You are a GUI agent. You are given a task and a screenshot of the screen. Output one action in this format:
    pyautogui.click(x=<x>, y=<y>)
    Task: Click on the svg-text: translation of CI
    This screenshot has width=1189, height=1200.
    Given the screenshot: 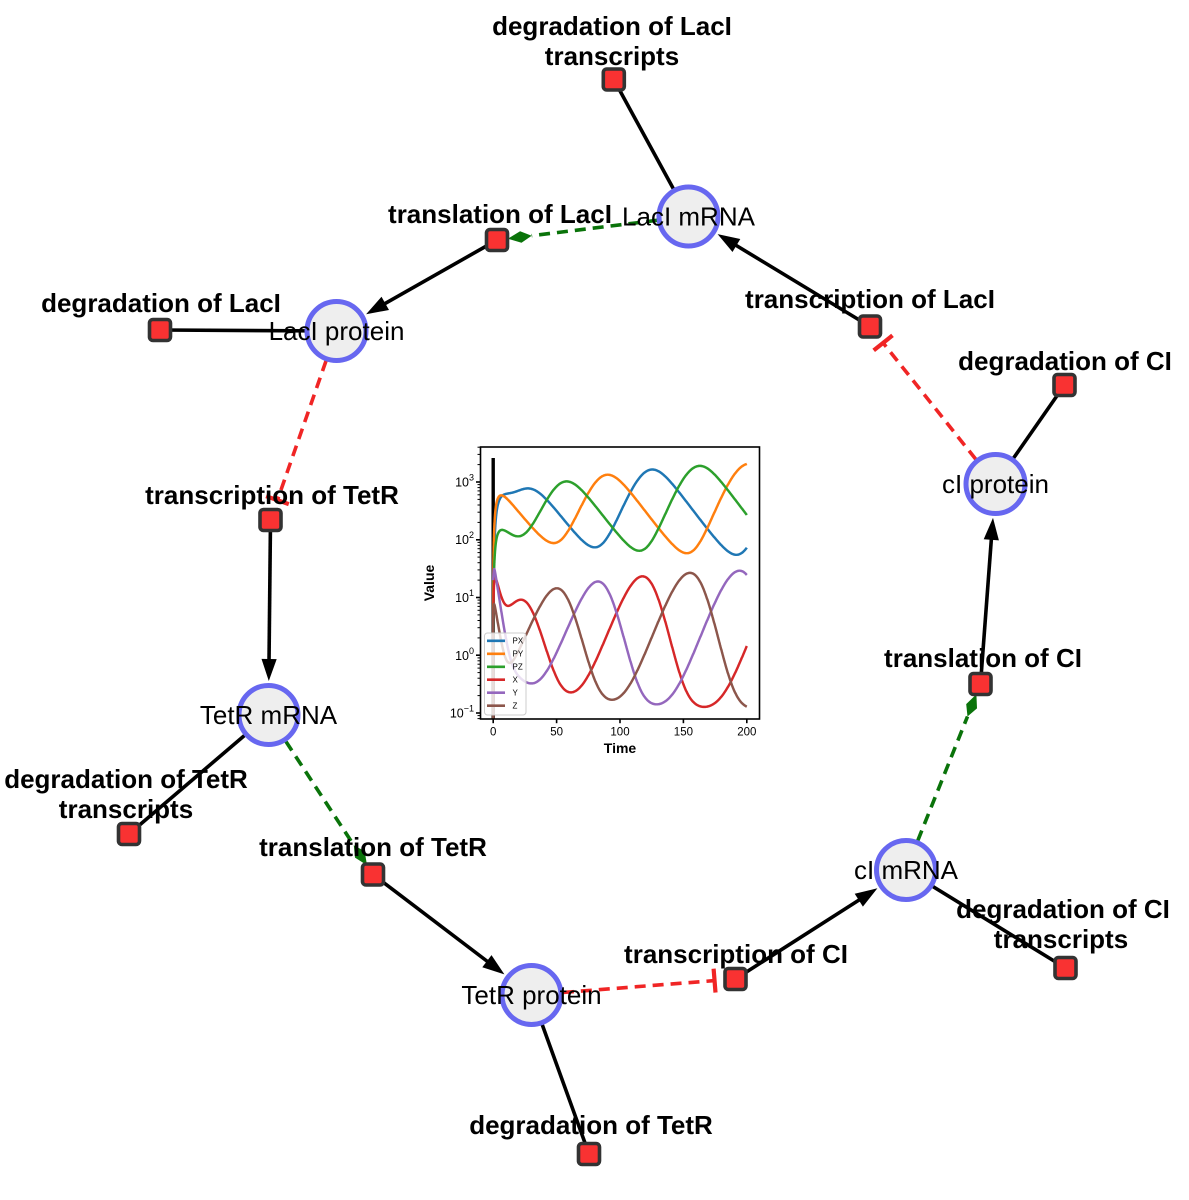 What is the action you would take?
    pyautogui.click(x=983, y=658)
    